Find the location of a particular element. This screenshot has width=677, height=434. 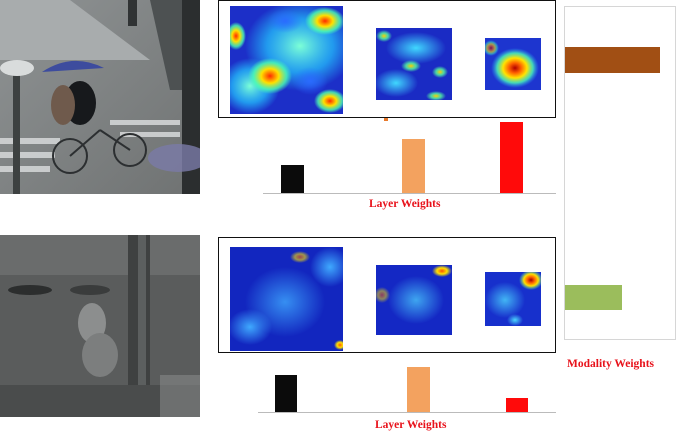

row1-heatmap-large is located at coordinates (286, 60).